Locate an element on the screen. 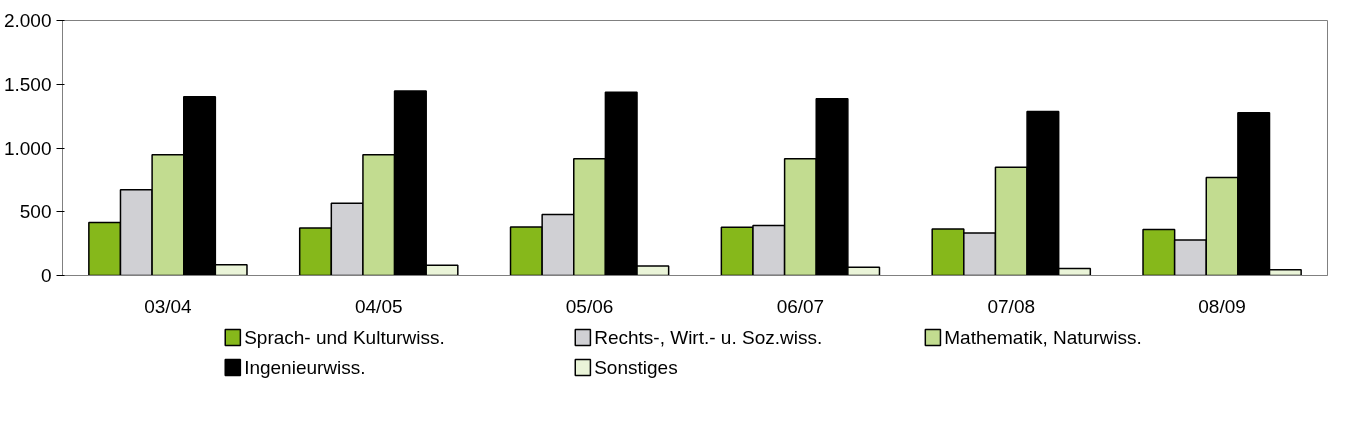 This screenshot has height=446, width=1365. legend-label: Ingenieurwiss. is located at coordinates (305, 367).